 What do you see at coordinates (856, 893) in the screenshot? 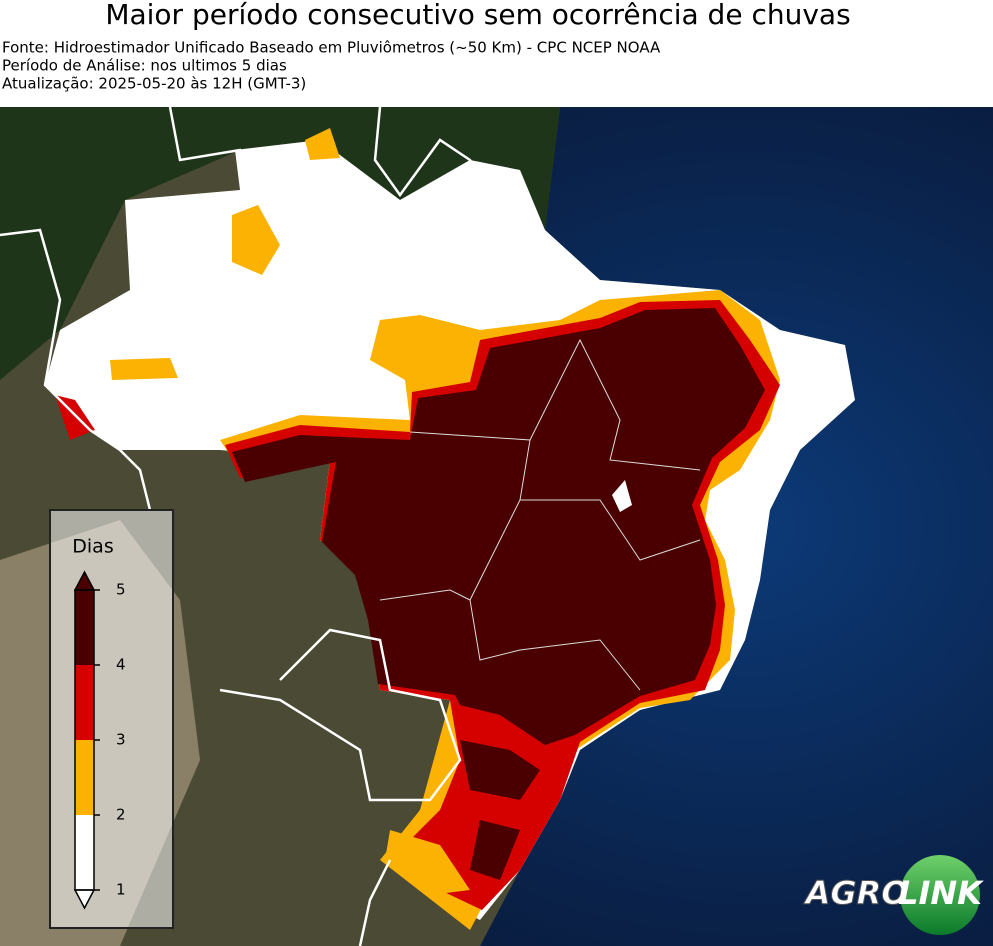
I see `logo-left: AGRO` at bounding box center [856, 893].